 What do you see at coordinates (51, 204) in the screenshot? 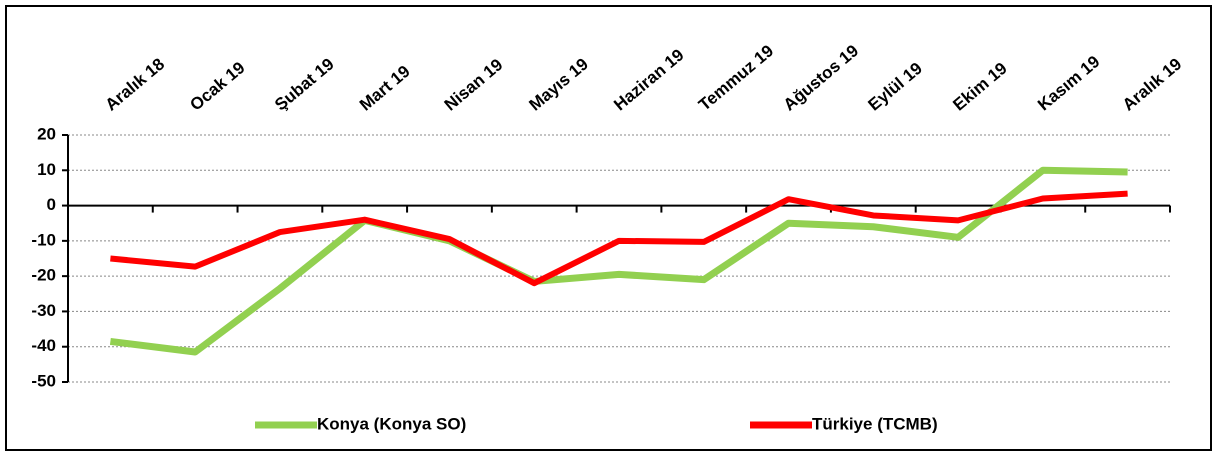
I see `y-tick-label: 0` at bounding box center [51, 204].